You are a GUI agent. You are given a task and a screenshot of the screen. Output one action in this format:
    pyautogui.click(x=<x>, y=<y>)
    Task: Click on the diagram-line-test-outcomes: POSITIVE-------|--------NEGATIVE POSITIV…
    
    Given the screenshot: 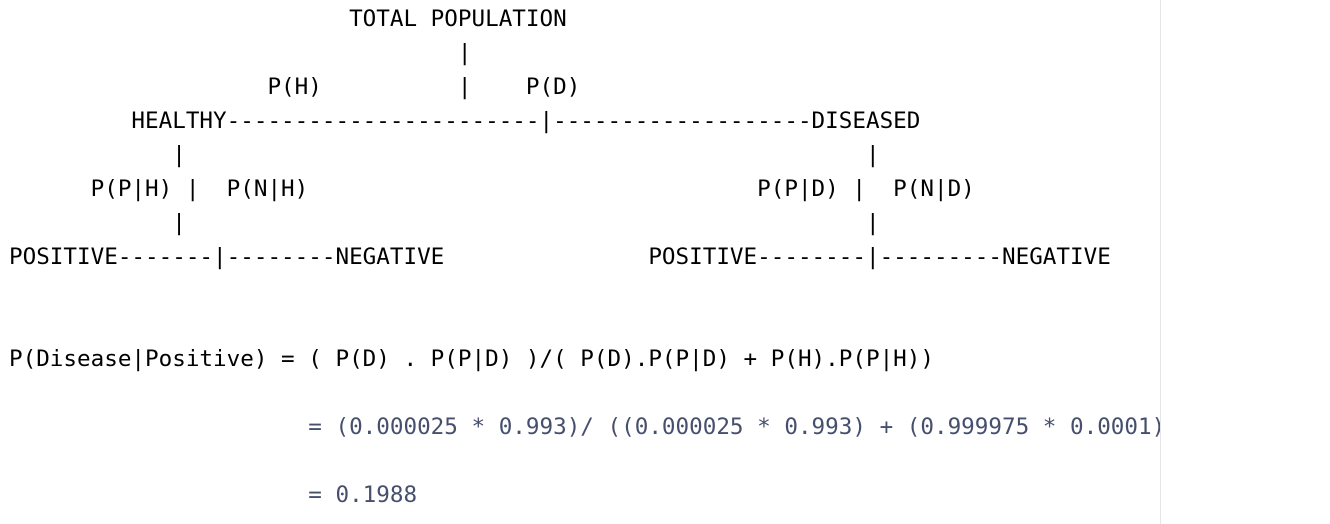 What is the action you would take?
    pyautogui.click(x=560, y=257)
    